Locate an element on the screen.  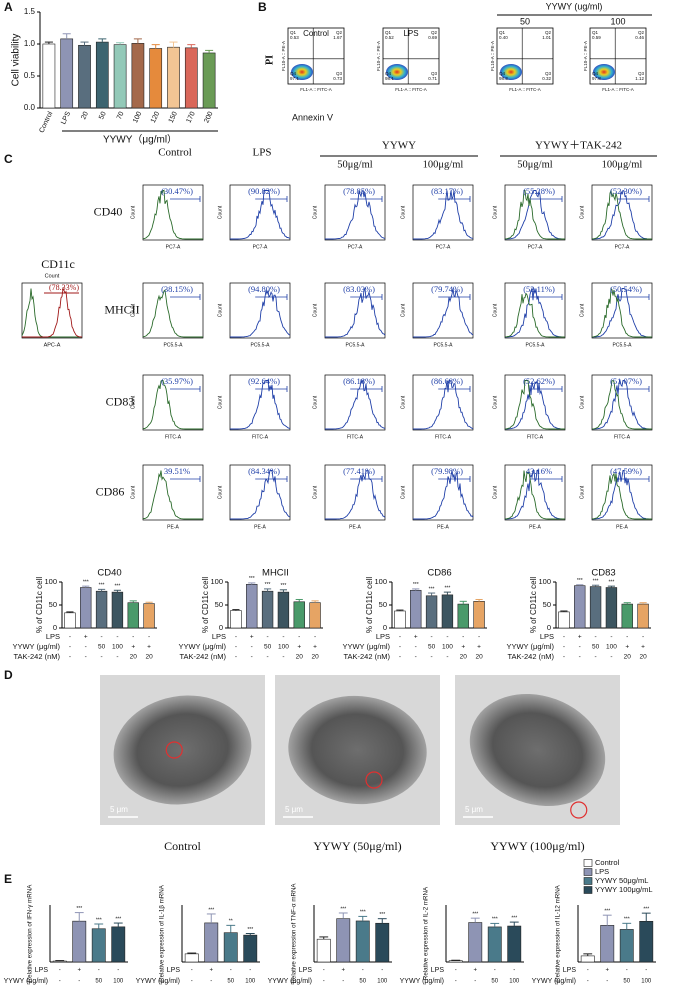
chart-title: CD86 is located at coordinates (439, 573).